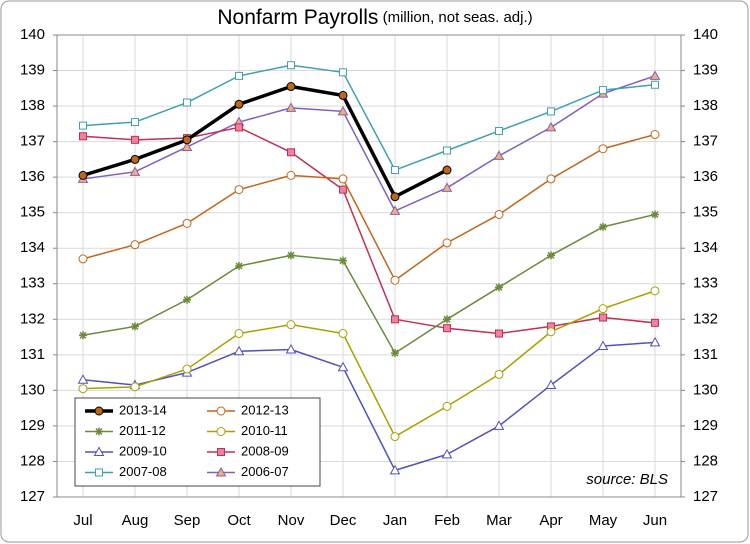  What do you see at coordinates (32, 460) in the screenshot?
I see `y-tick-label: 128` at bounding box center [32, 460].